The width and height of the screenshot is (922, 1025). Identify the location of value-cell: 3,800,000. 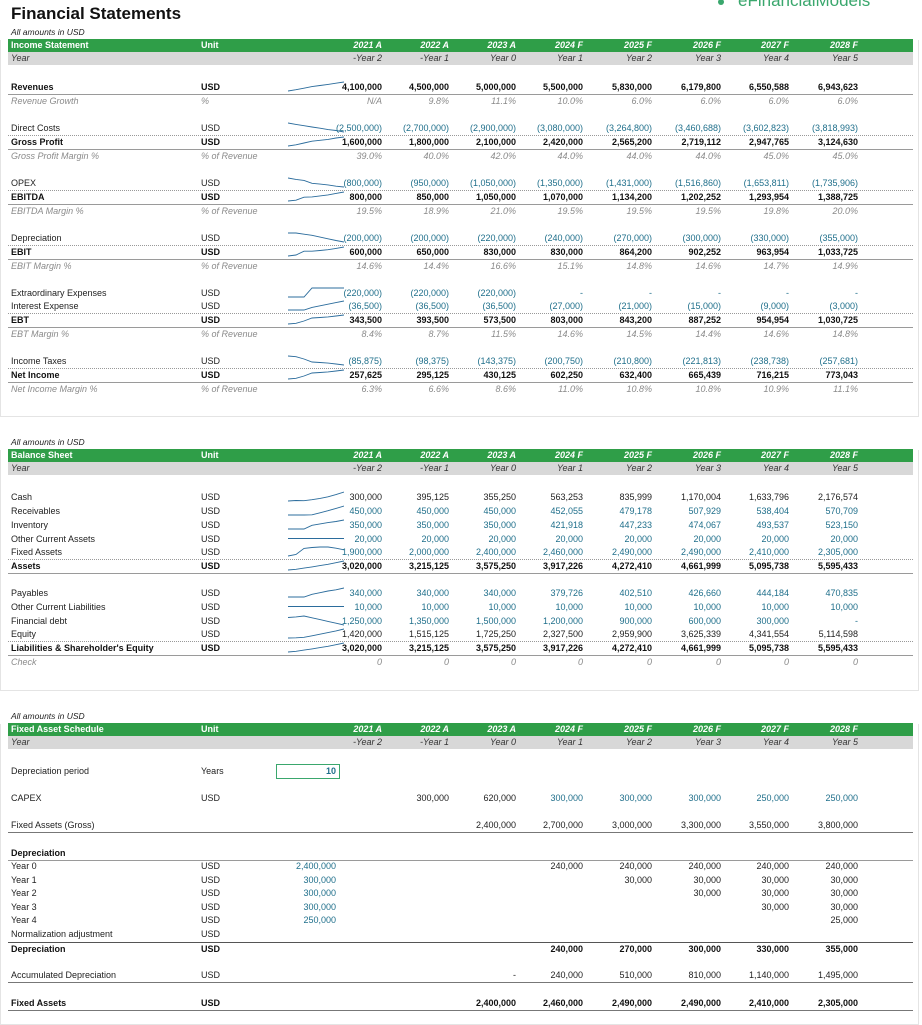
(837, 825).